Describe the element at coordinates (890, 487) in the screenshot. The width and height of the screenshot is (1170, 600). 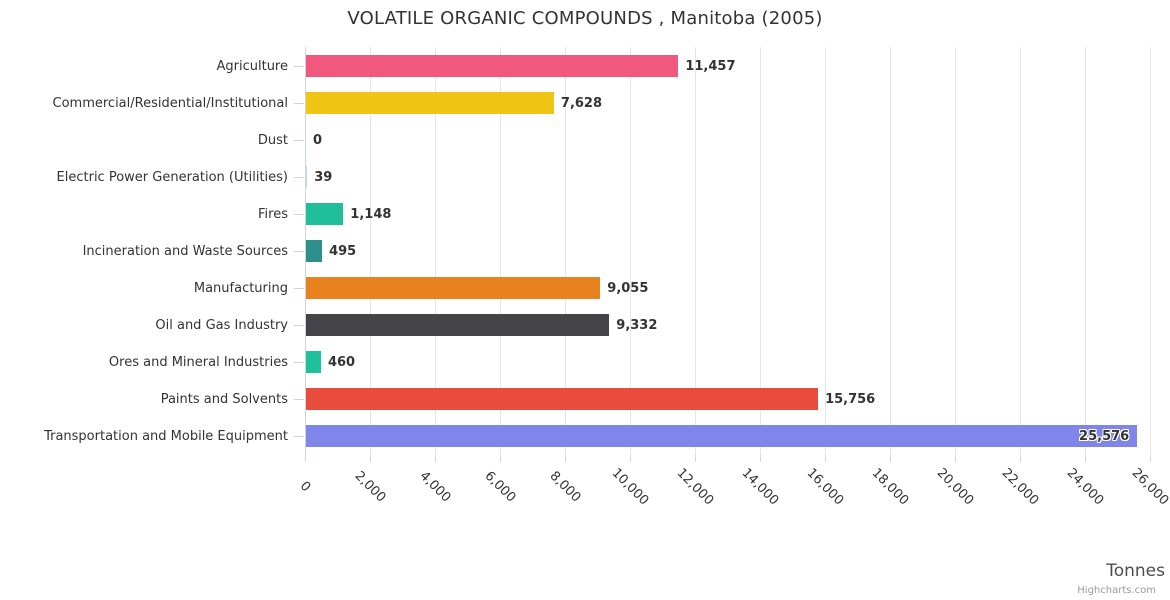
I see `x-axis-label: 18,000` at that location.